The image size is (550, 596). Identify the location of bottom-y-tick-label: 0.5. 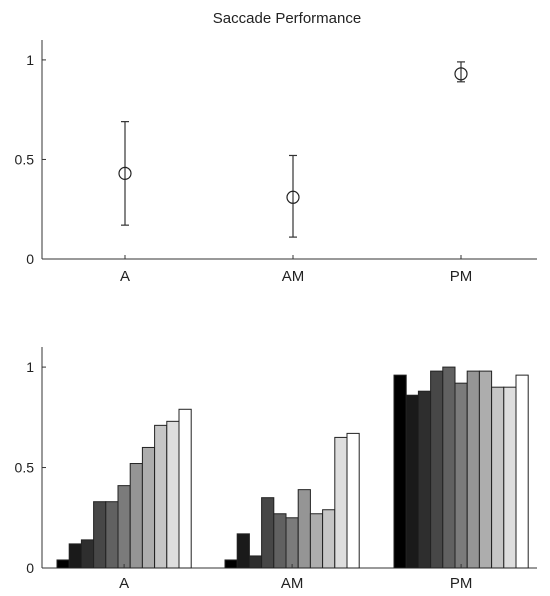
(25, 468).